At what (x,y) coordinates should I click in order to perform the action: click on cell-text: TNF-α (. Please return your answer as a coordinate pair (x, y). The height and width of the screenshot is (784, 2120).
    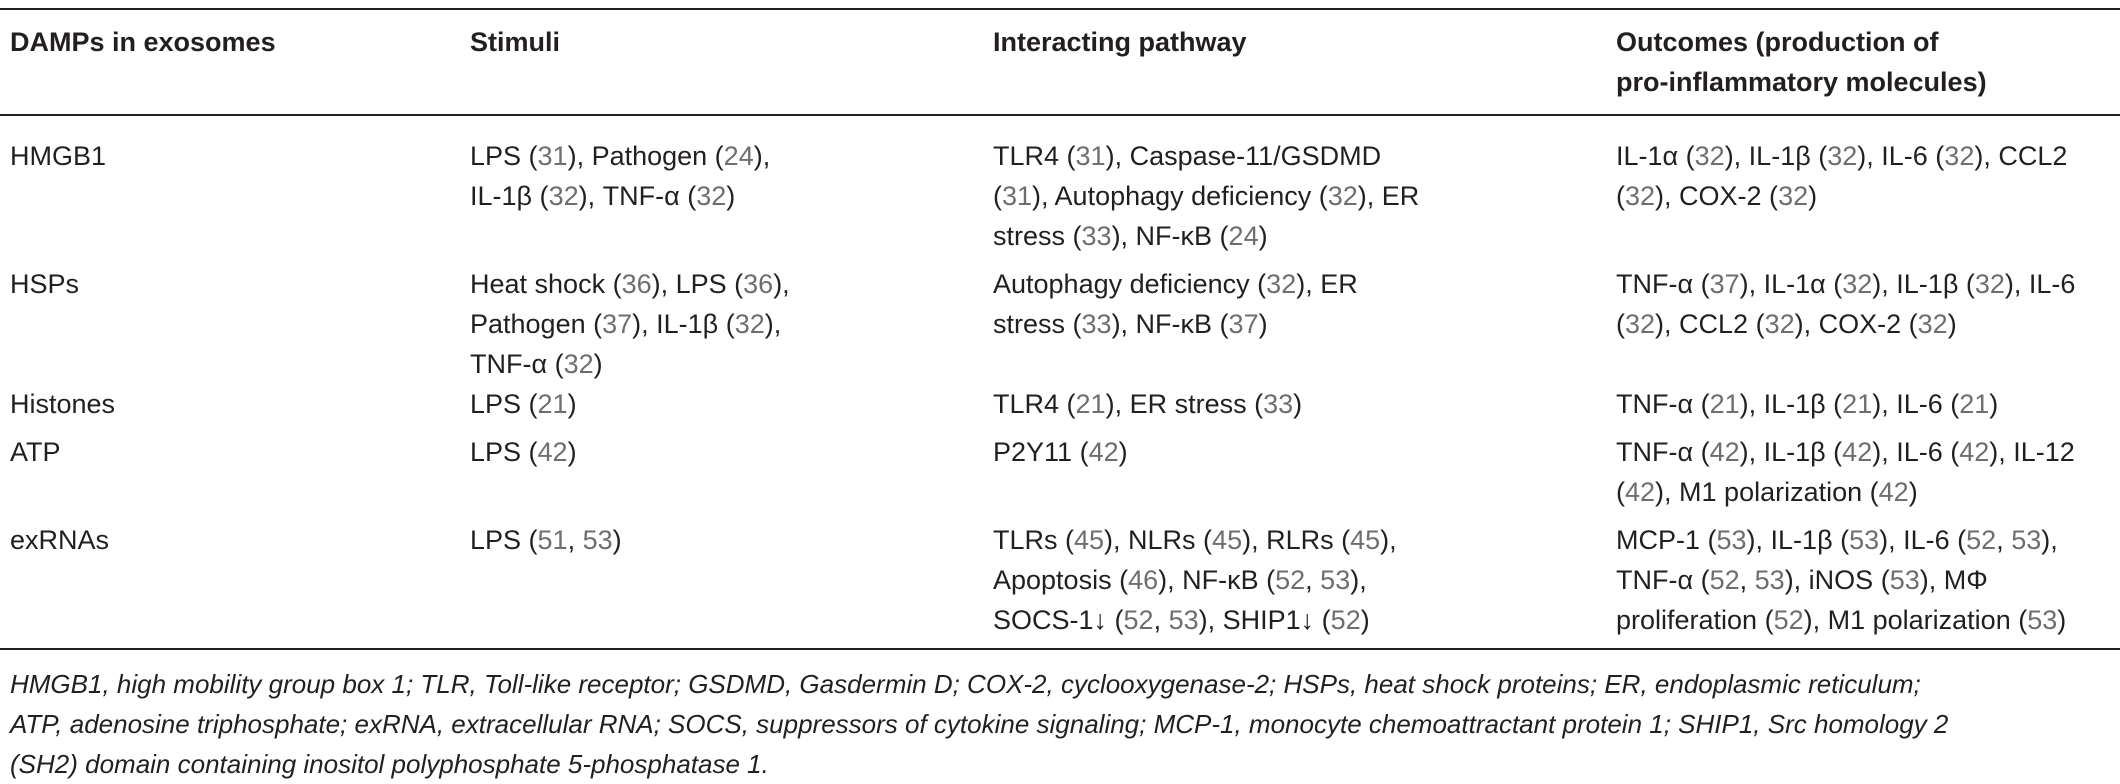
    Looking at the image, I should click on (517, 364).